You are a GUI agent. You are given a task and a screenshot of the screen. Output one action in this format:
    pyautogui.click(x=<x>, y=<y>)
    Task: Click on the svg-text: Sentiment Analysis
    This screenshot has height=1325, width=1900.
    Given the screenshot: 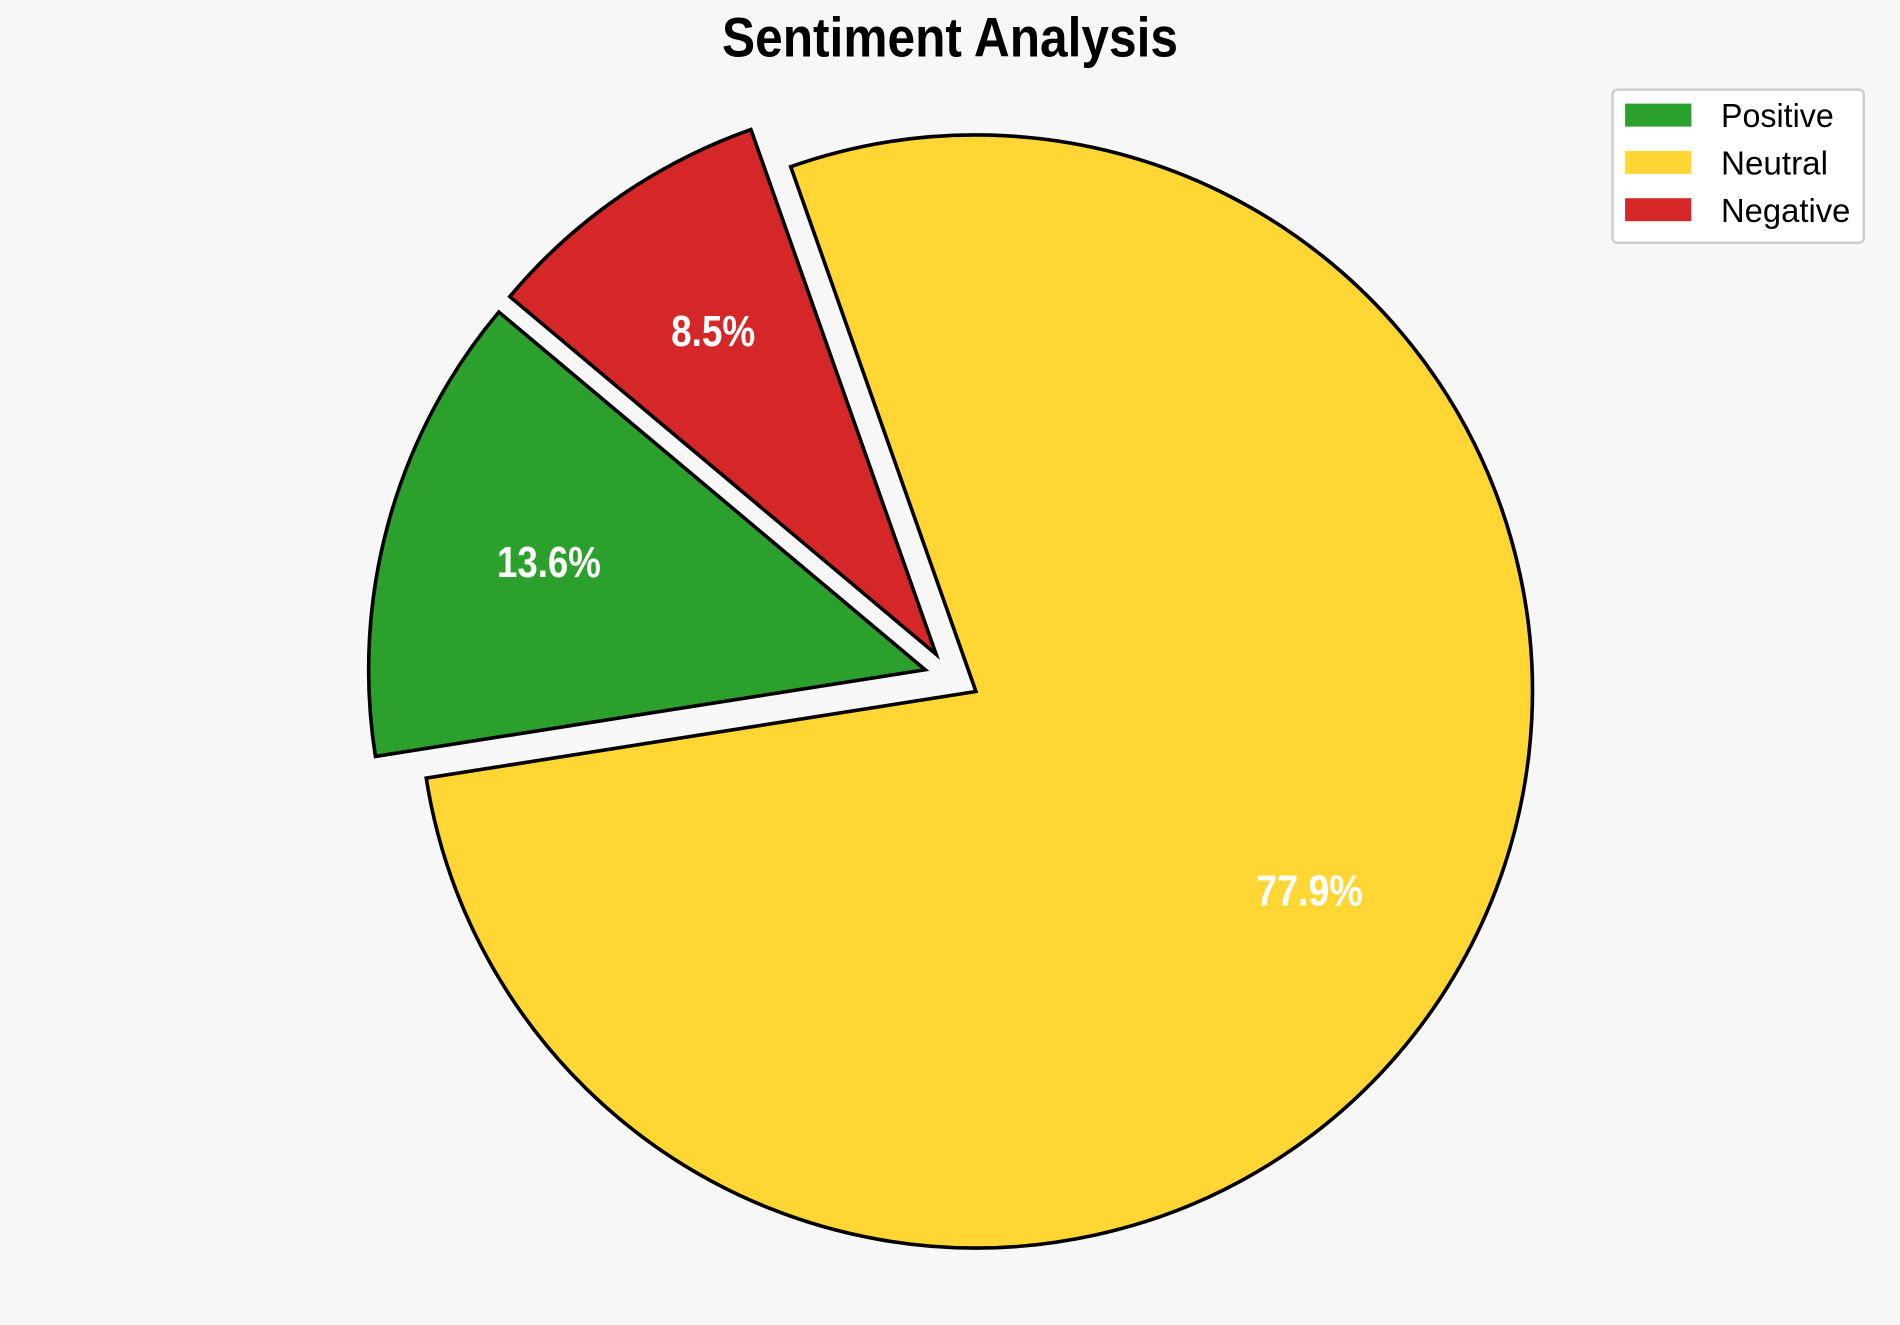 What is the action you would take?
    pyautogui.click(x=950, y=37)
    